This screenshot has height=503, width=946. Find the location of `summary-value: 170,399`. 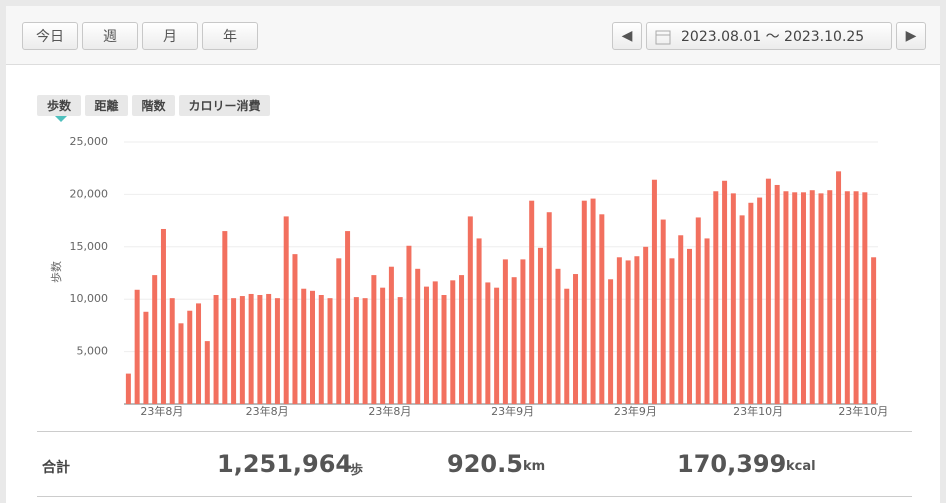

summary-value: 170,399 is located at coordinates (732, 464).